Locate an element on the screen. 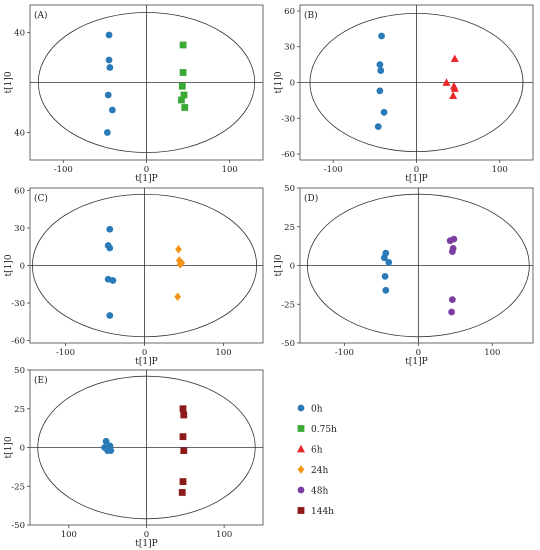 The height and width of the screenshot is (550, 540). panel-label: (D) is located at coordinates (311, 198).